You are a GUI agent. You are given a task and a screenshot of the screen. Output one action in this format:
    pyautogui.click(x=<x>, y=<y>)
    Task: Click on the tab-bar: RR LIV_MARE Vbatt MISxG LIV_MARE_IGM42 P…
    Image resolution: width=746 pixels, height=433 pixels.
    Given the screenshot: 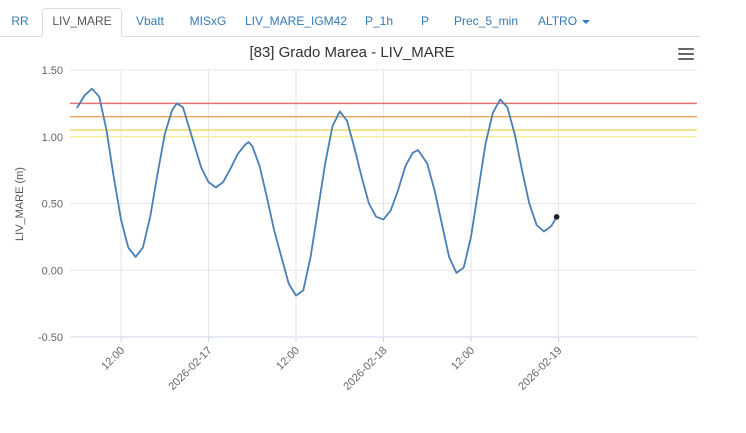 What is the action you would take?
    pyautogui.click(x=350, y=18)
    